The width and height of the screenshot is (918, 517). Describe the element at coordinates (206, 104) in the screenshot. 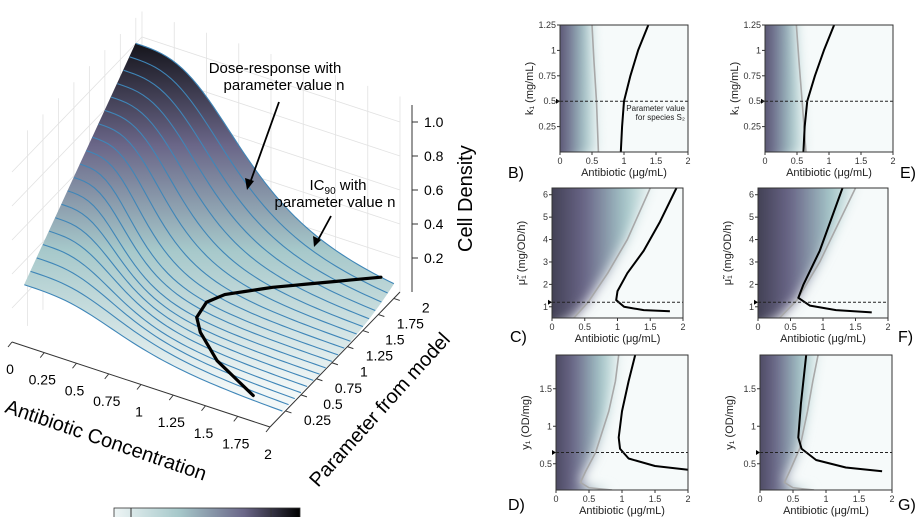

I see `wall-gridline` at that location.